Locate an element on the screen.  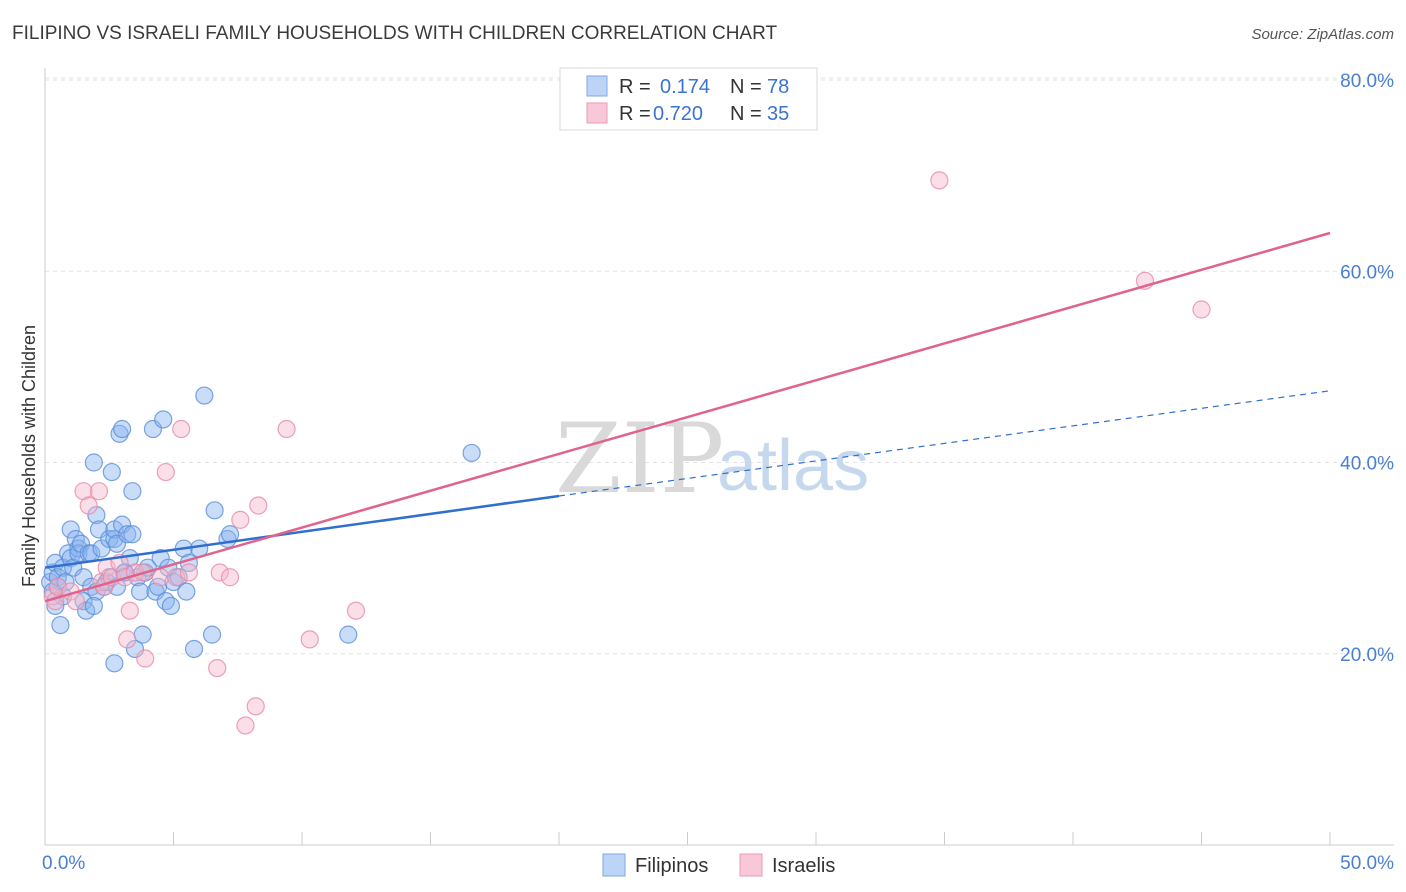
legend-r-label-israelis: R = is located at coordinates (635, 114).